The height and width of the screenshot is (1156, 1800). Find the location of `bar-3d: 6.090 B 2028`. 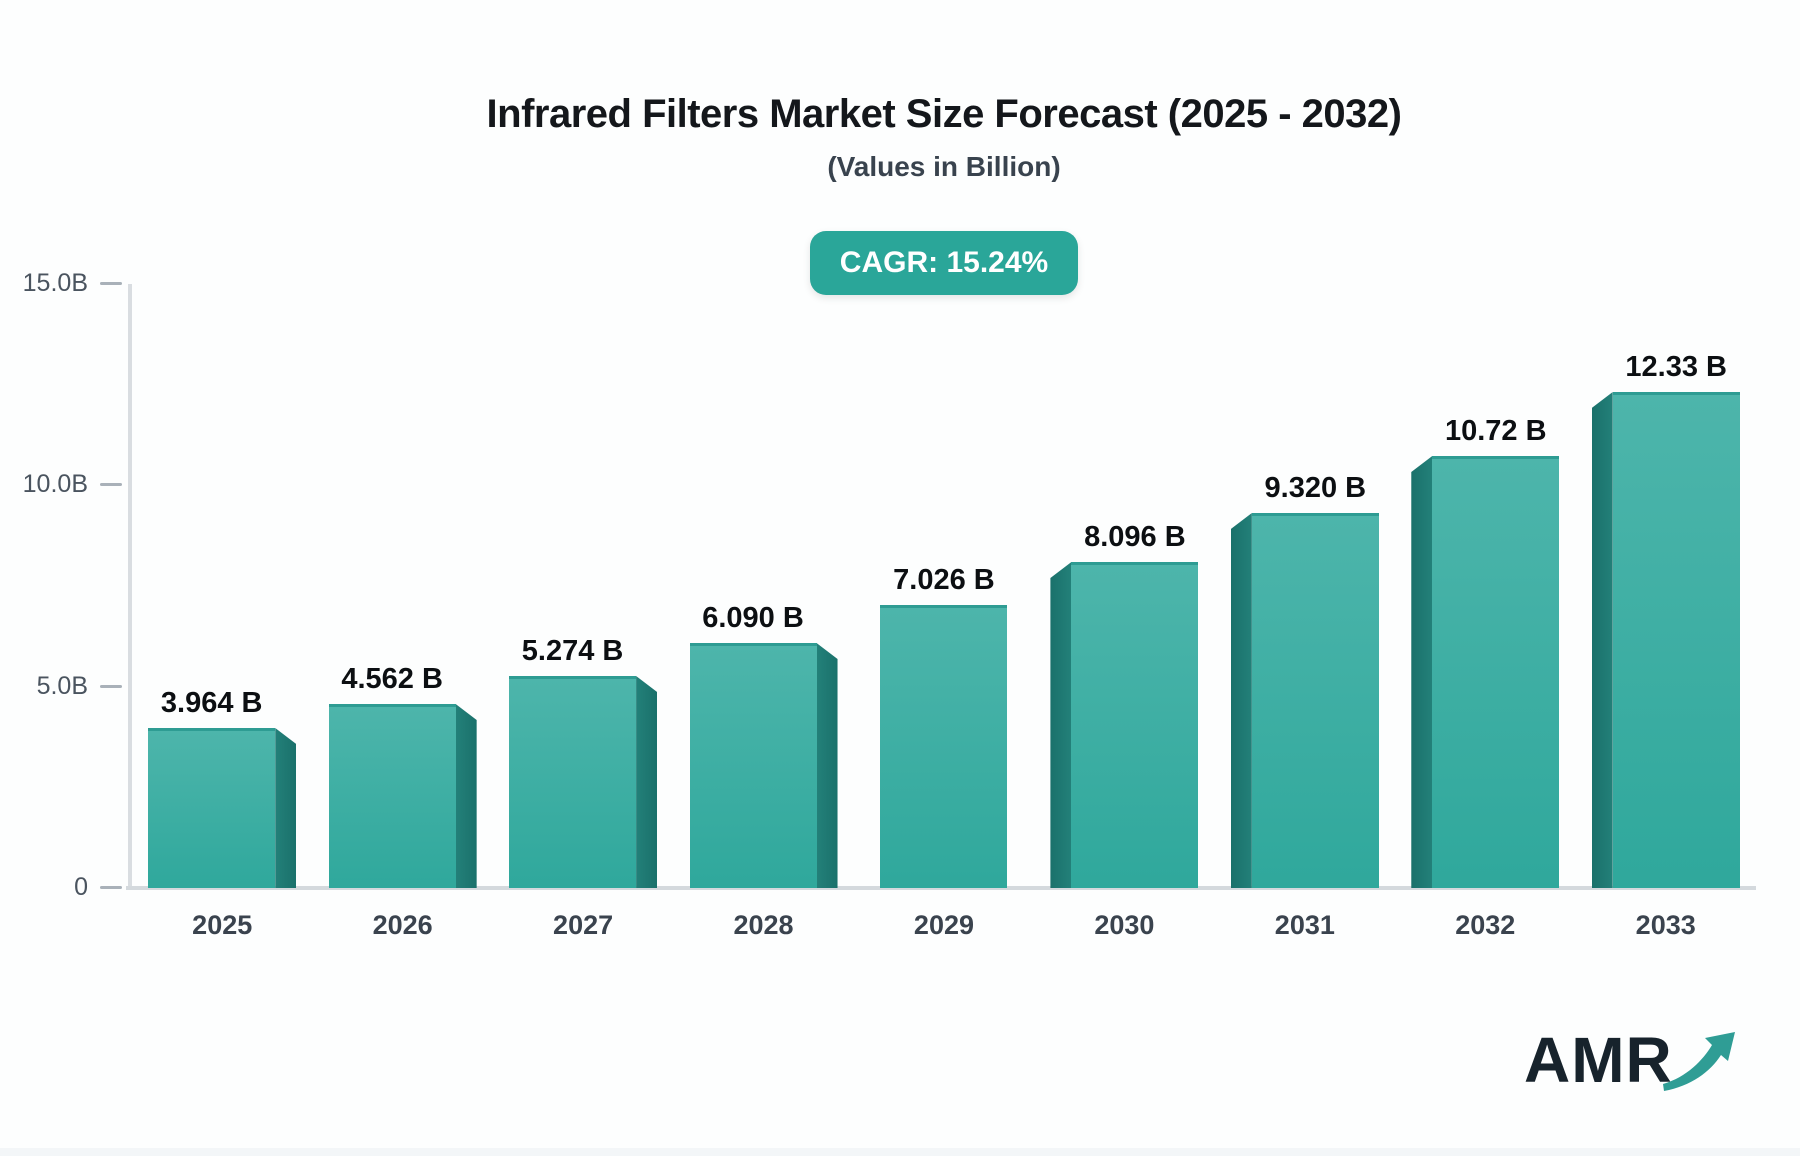

bar-3d: 6.090 B 2028 is located at coordinates (763, 771).